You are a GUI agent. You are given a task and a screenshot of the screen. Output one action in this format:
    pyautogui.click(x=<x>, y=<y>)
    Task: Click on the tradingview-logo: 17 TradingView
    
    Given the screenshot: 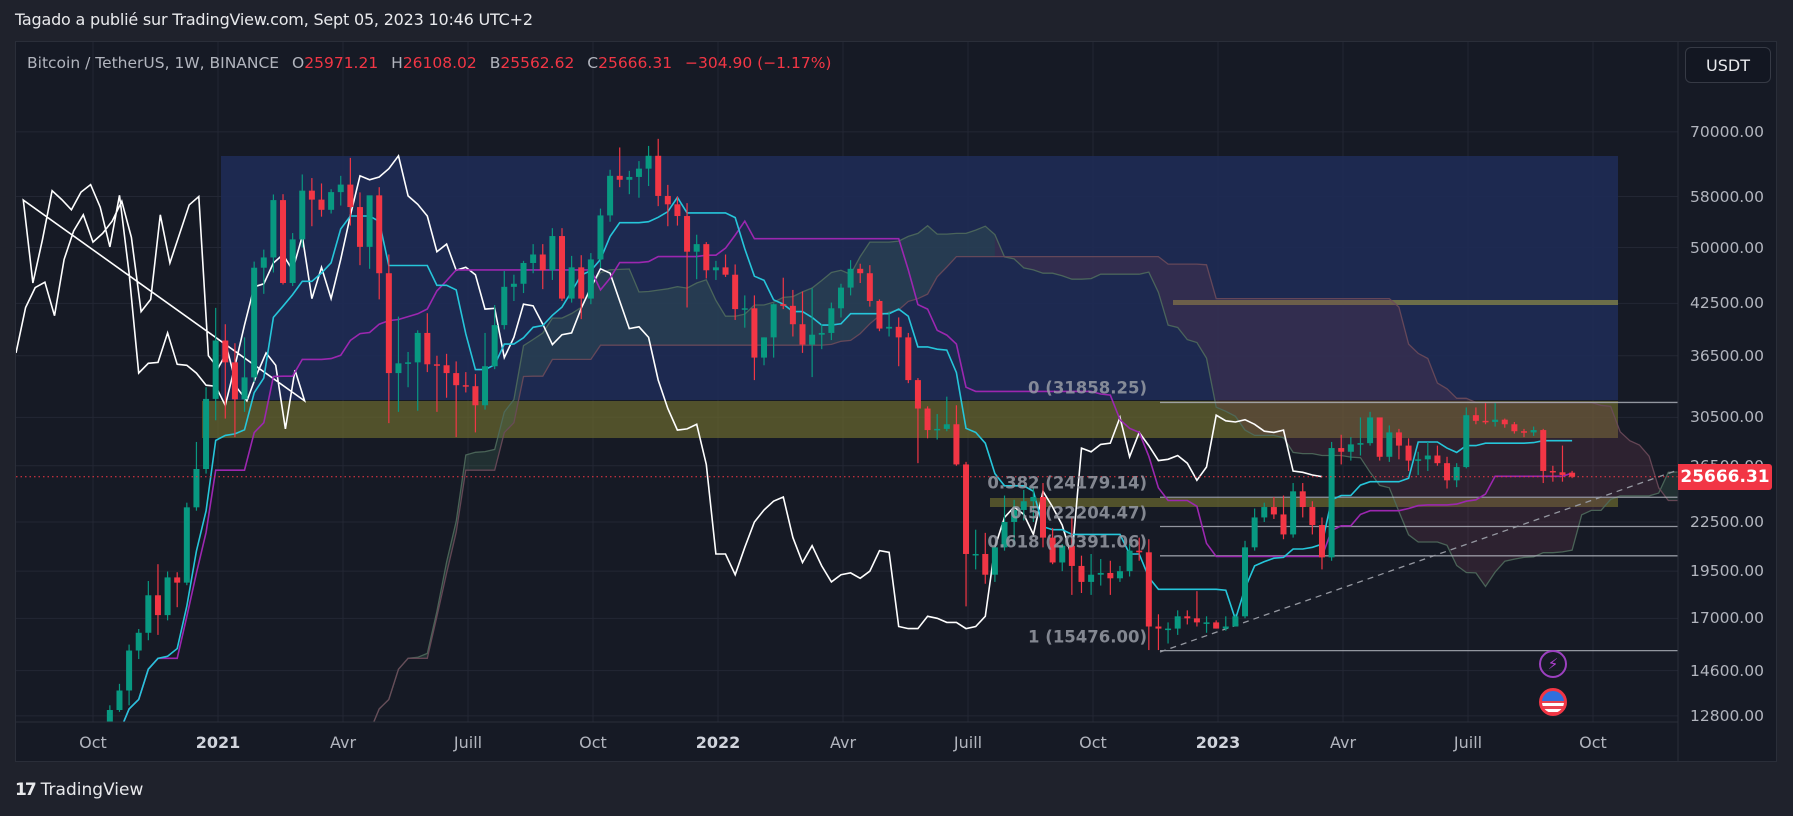 What is the action you would take?
    pyautogui.click(x=79, y=790)
    